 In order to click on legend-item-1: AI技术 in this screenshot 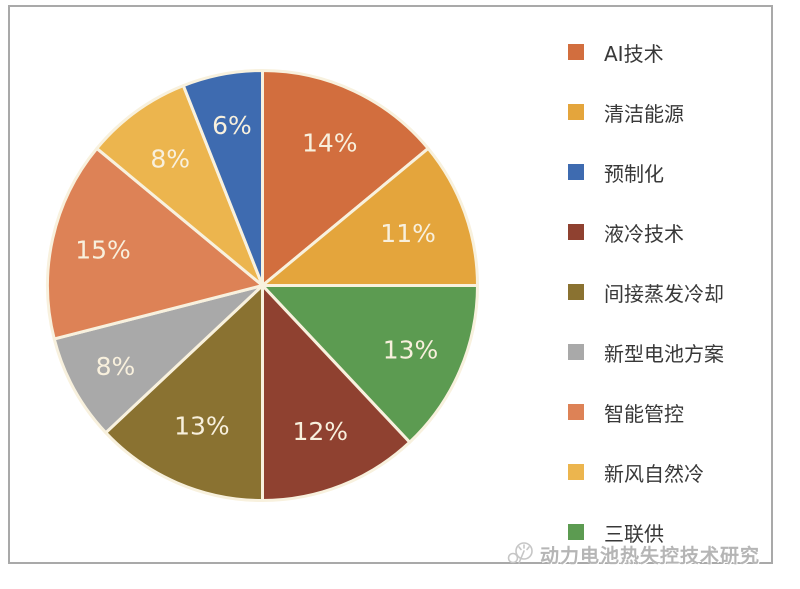, I will do `click(646, 52)`.